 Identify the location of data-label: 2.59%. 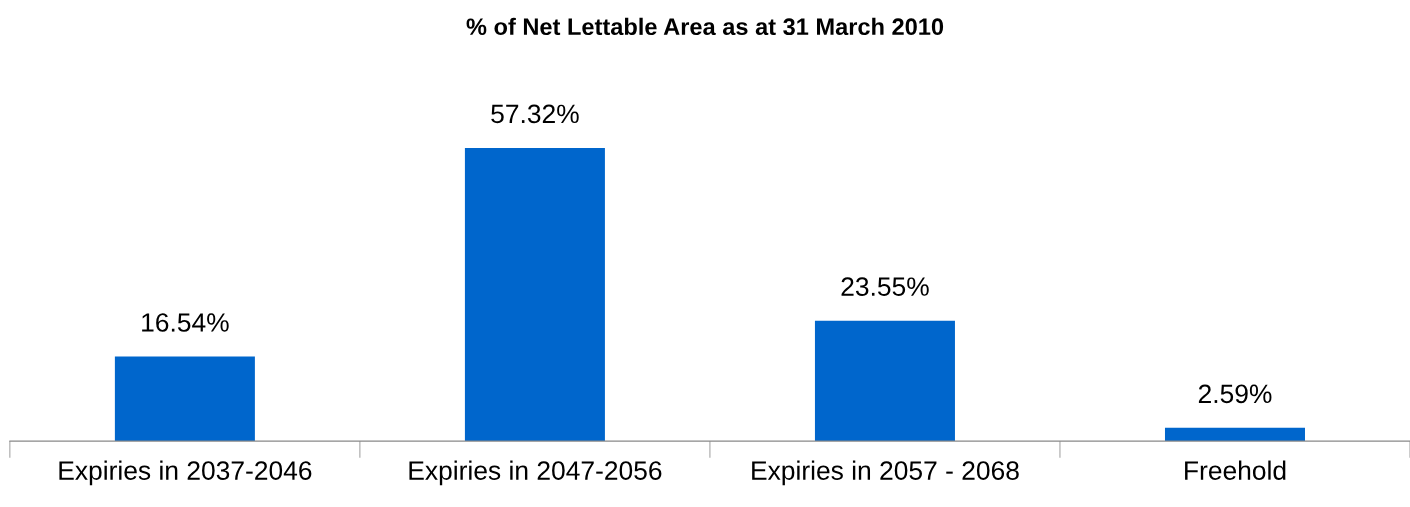
(1235, 394).